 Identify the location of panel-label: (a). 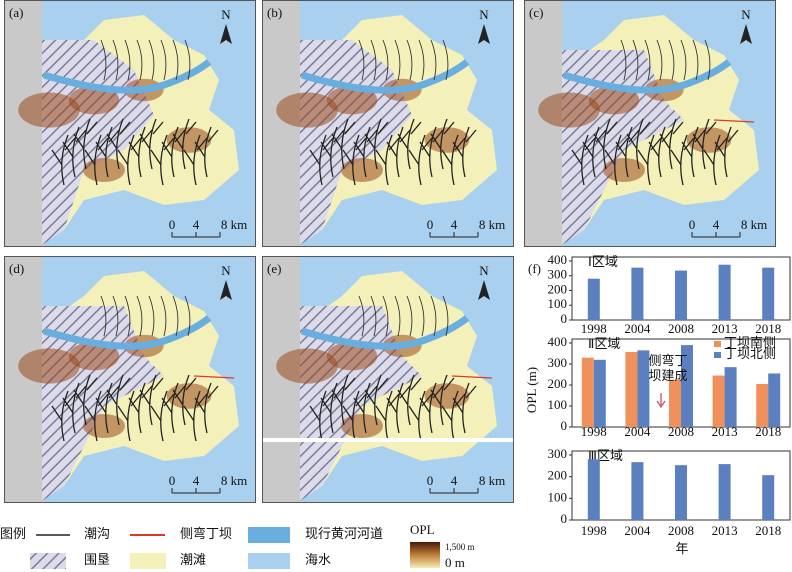
(16, 12).